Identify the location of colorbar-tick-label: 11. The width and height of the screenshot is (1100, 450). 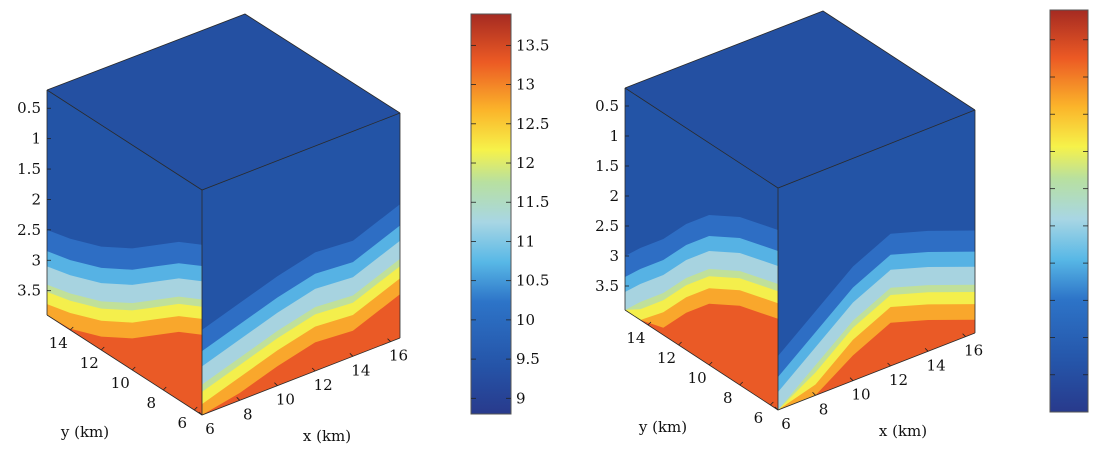
(525, 241).